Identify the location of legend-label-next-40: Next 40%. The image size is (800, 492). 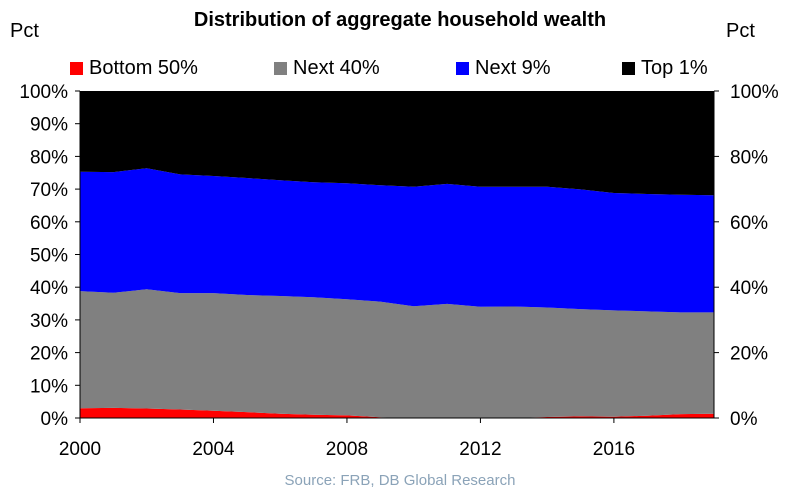
(336, 68).